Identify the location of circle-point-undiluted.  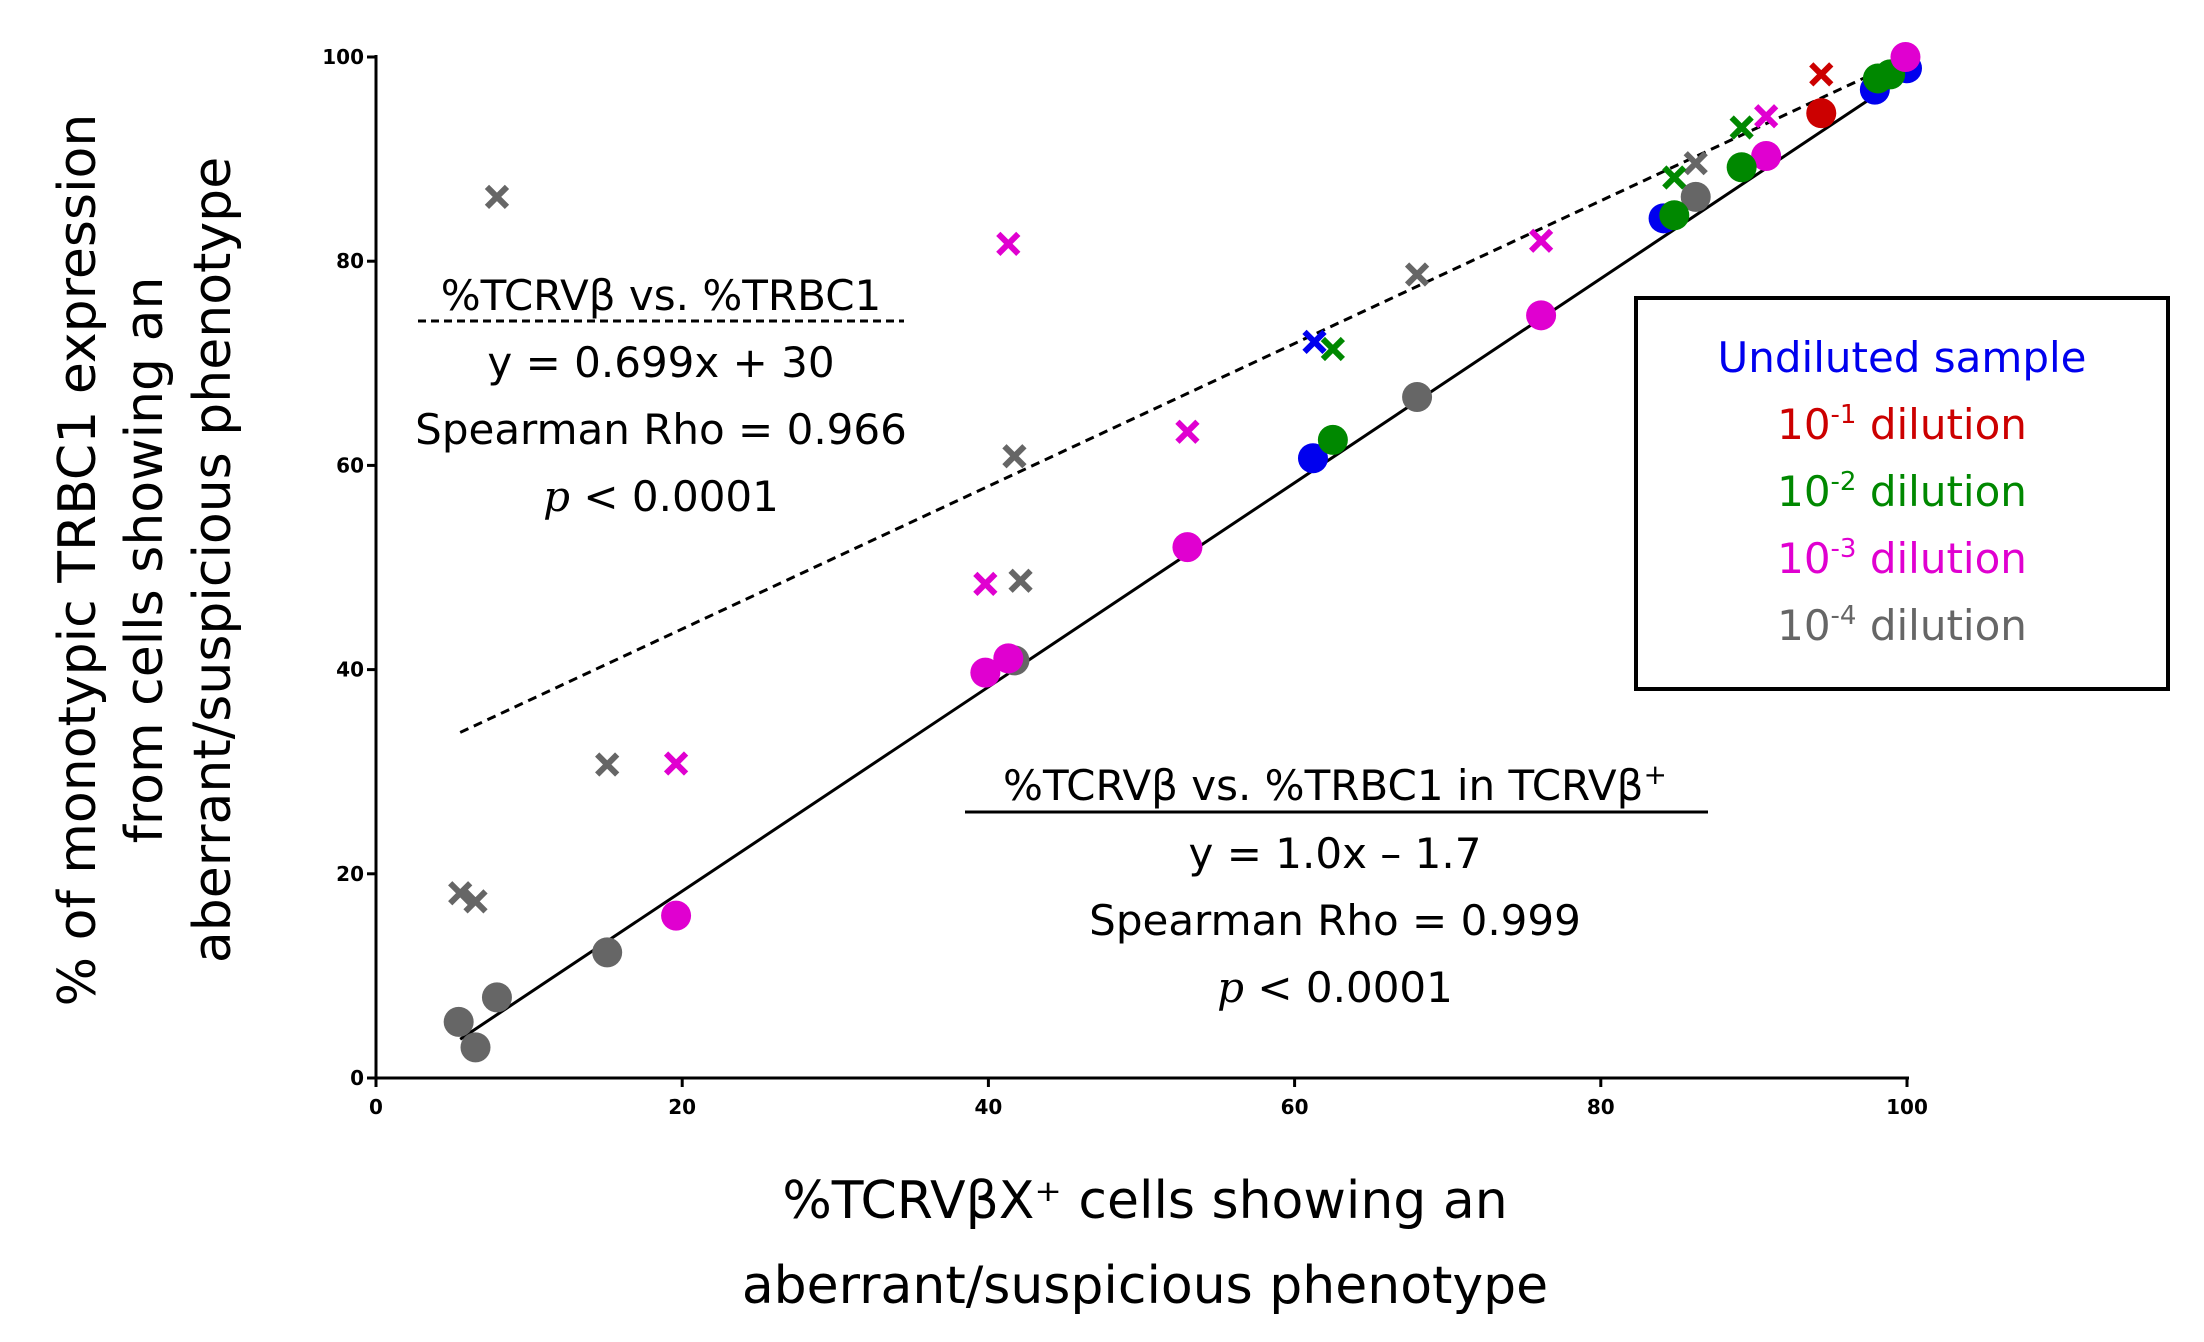
(1312, 458).